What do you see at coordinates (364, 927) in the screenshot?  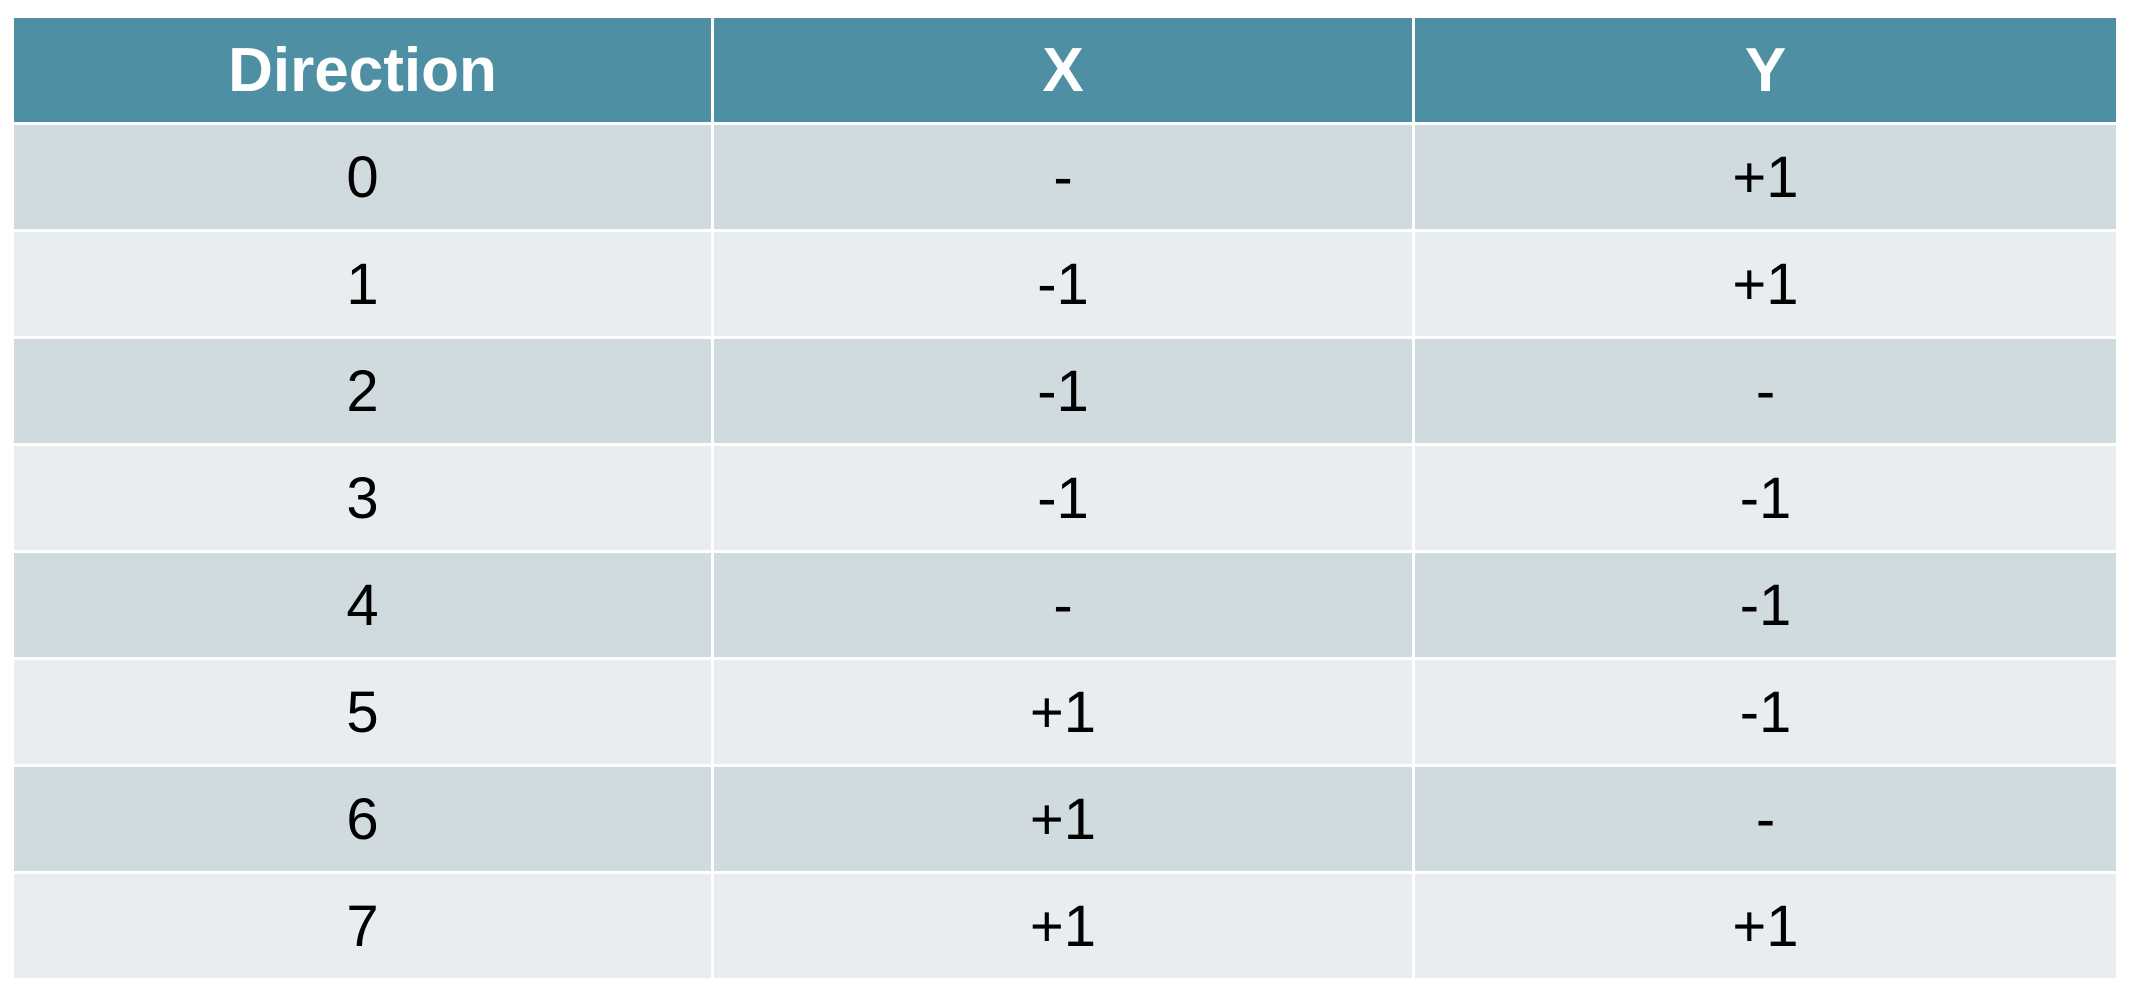 I see `cell-direction: 7` at bounding box center [364, 927].